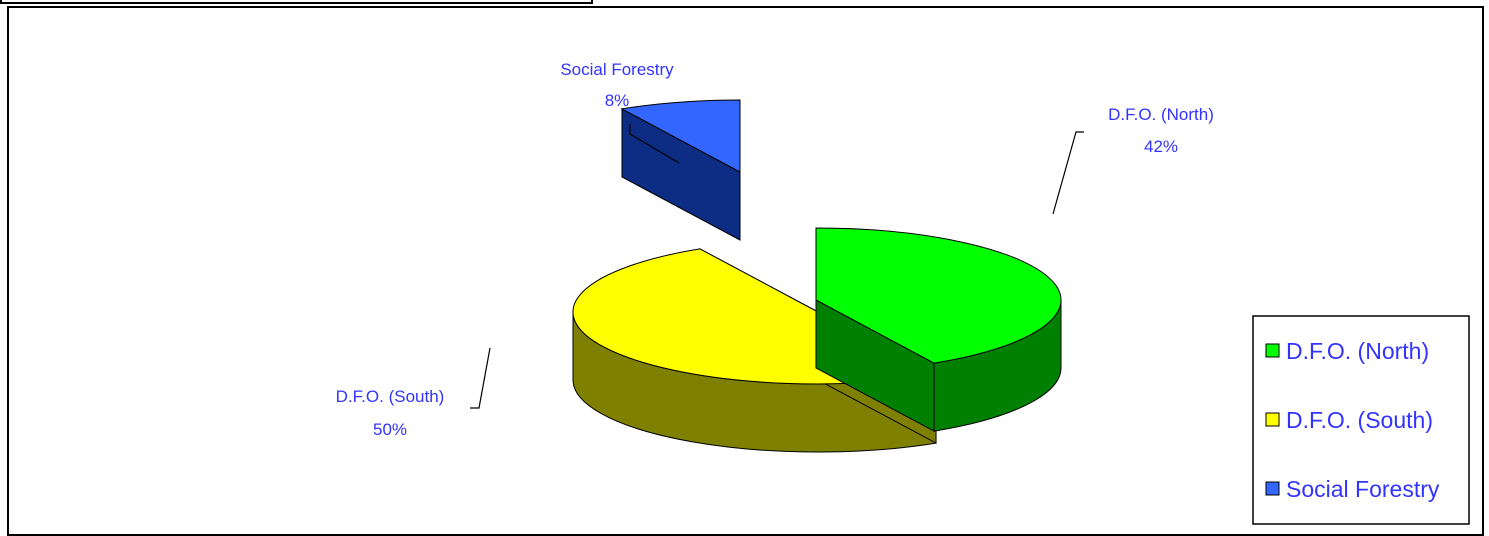 This screenshot has height=536, width=1489. What do you see at coordinates (390, 396) in the screenshot?
I see `slice-label-d-f-o-south: D.F.O. (South)` at bounding box center [390, 396].